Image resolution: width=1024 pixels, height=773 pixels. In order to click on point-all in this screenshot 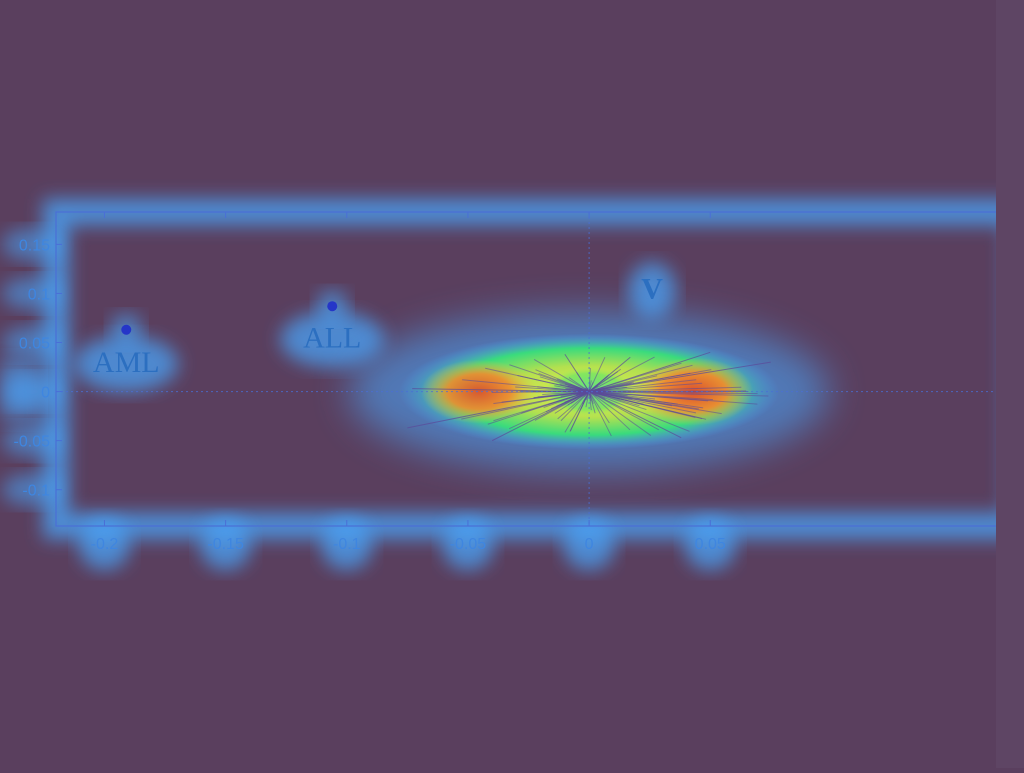, I will do `click(332, 306)`.